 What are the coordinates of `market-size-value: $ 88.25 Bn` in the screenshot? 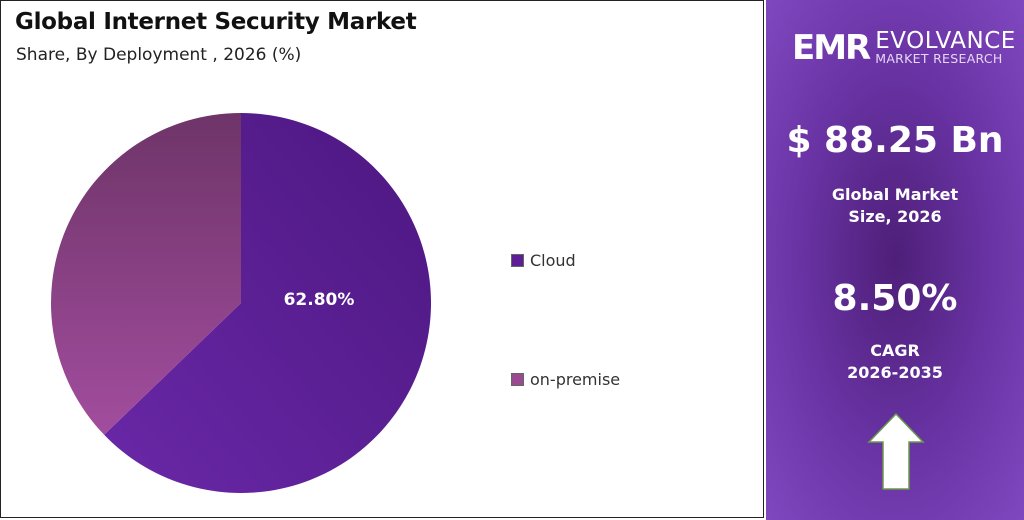 It's located at (895, 140).